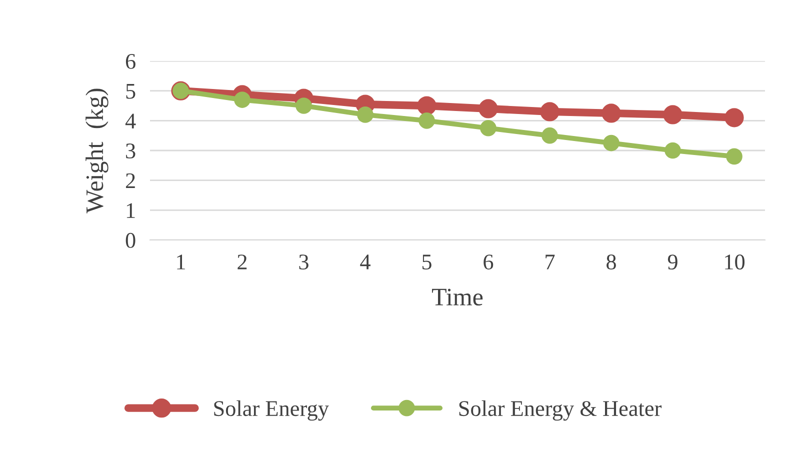 The height and width of the screenshot is (459, 790). What do you see at coordinates (673, 262) in the screenshot?
I see `x-tick-label: 9` at bounding box center [673, 262].